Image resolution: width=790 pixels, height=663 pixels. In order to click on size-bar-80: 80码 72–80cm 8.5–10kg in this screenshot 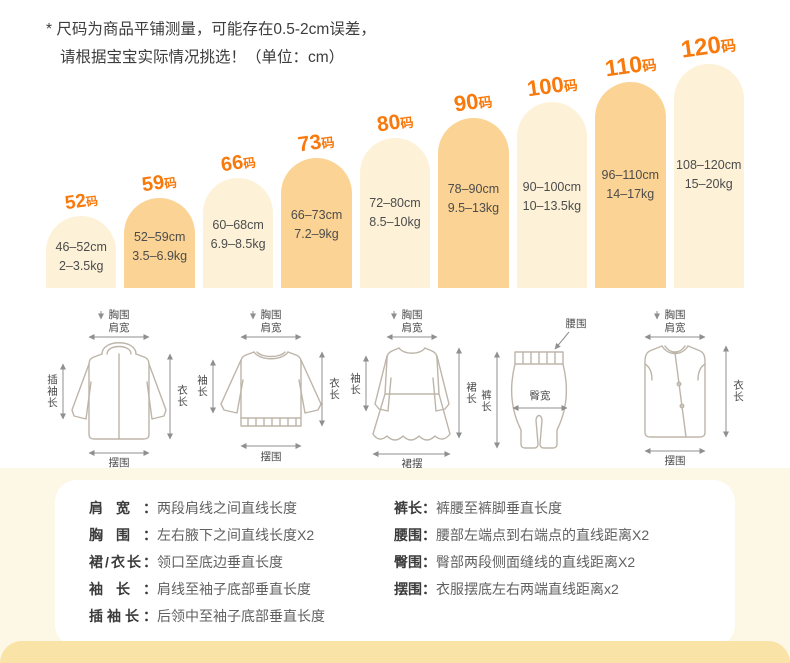, I will do `click(395, 158)`.